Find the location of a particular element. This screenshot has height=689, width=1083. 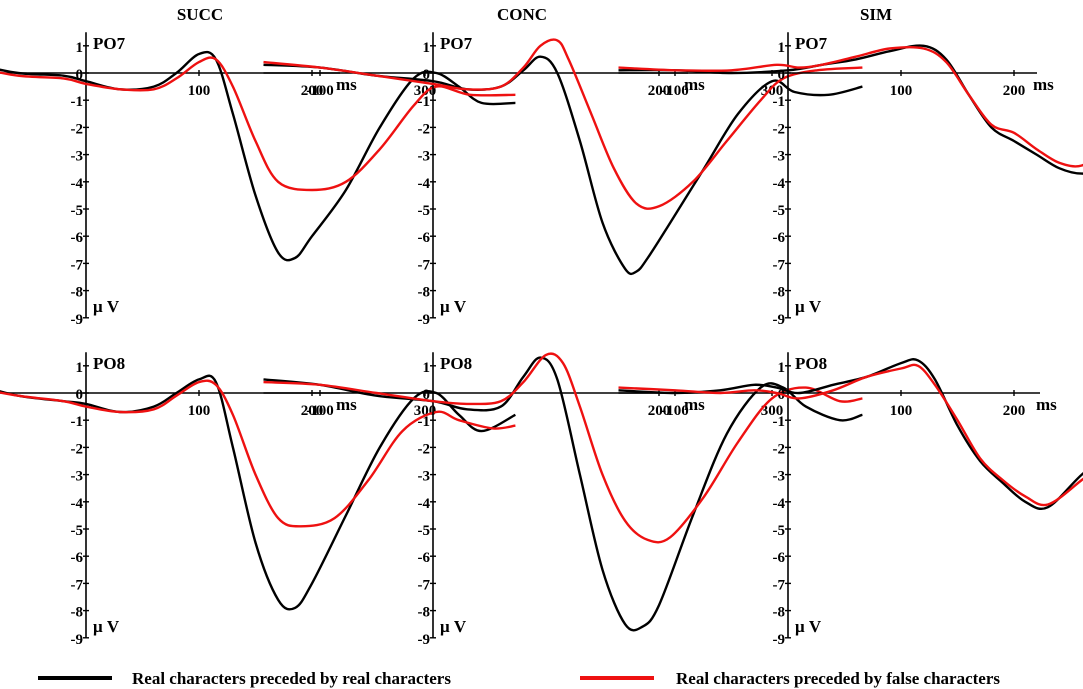

x-tick-label-sim-po8: -100 is located at coordinates (675, 411).